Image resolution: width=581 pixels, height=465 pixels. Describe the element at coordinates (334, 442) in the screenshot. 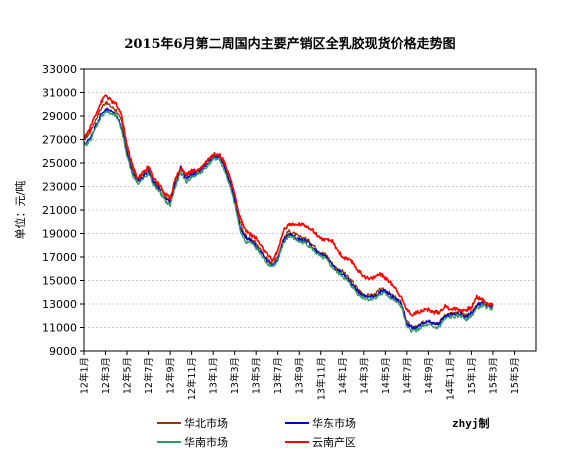

I see `legend-label: 云南产区` at that location.